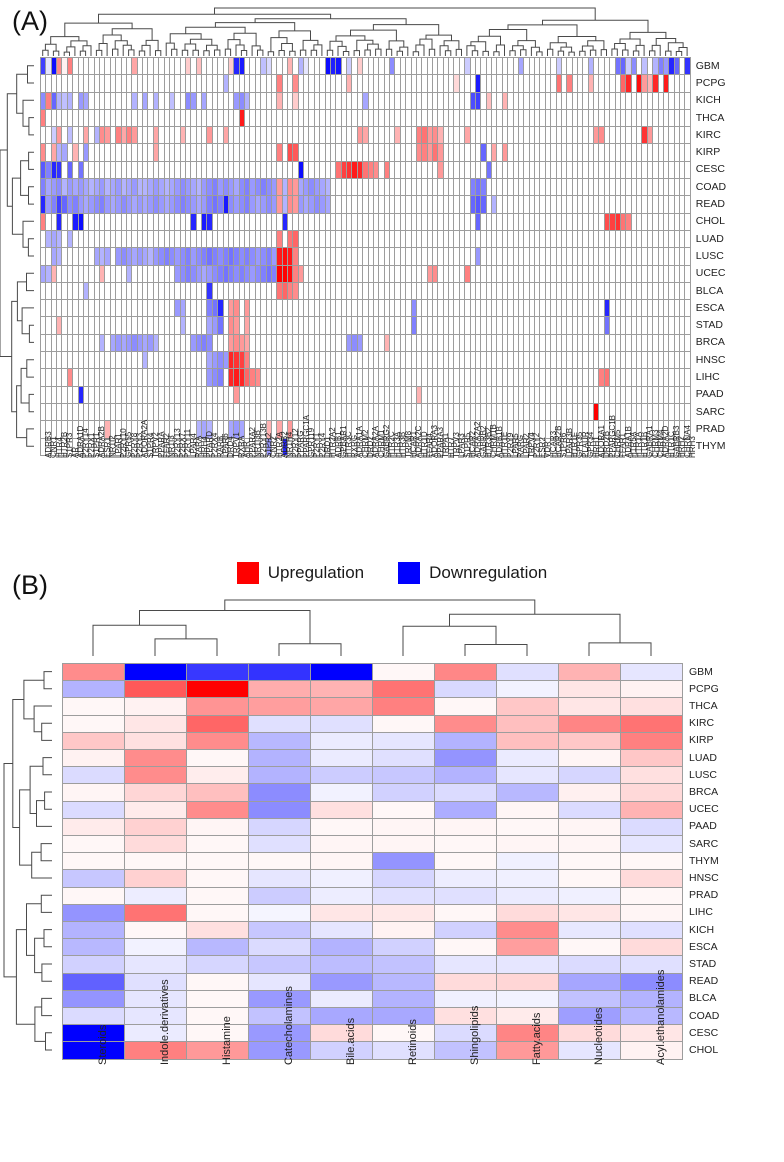 This screenshot has height=1162, width=784. Describe the element at coordinates (704, 1050) in the screenshot. I see `panel-b-row-label: CHOL` at that location.